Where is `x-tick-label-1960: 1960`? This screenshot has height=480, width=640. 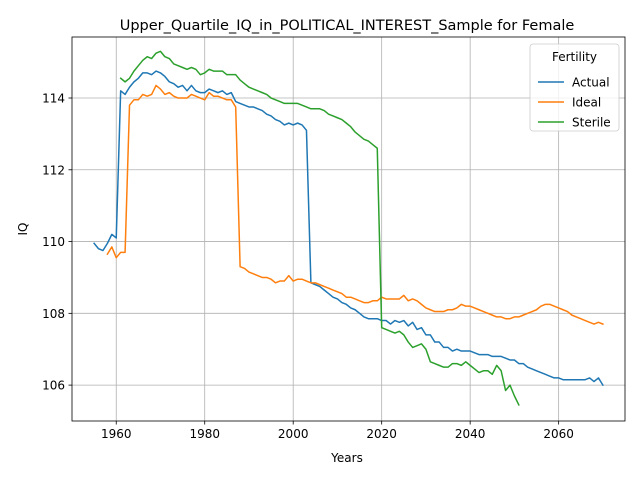
x-tick-label-1960: 1960 is located at coordinates (116, 434).